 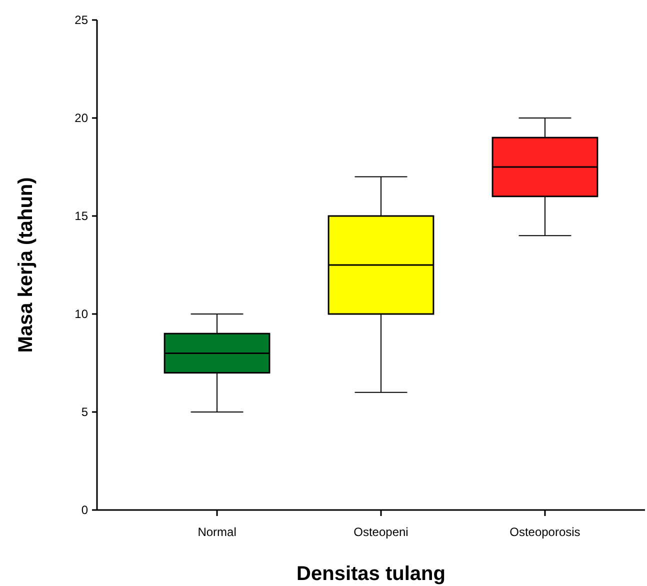 What do you see at coordinates (84, 412) in the screenshot?
I see `y-tick-label: 5` at bounding box center [84, 412].